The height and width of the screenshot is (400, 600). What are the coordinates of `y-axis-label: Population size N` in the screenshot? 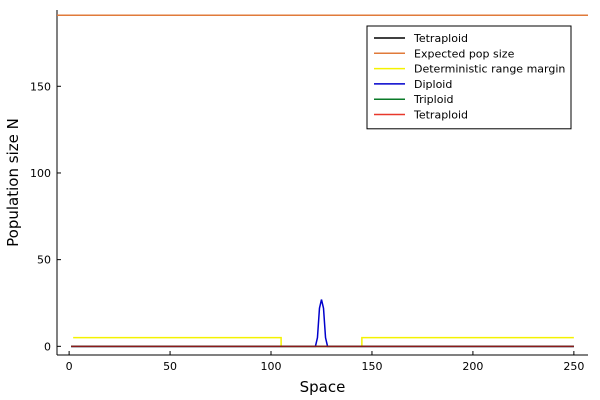 It's located at (13, 182).